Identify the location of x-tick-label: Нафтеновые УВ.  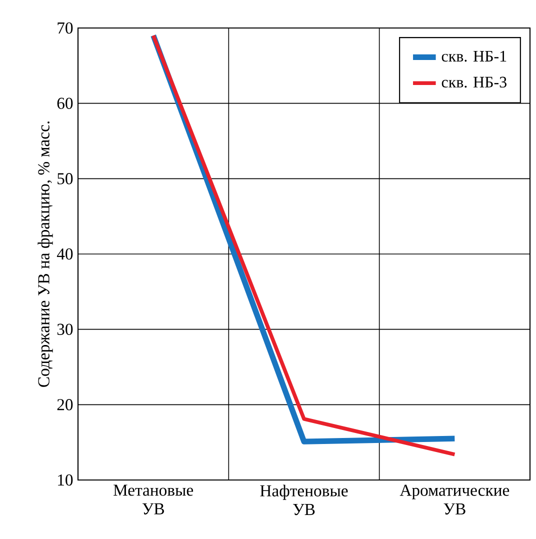
(304, 500).